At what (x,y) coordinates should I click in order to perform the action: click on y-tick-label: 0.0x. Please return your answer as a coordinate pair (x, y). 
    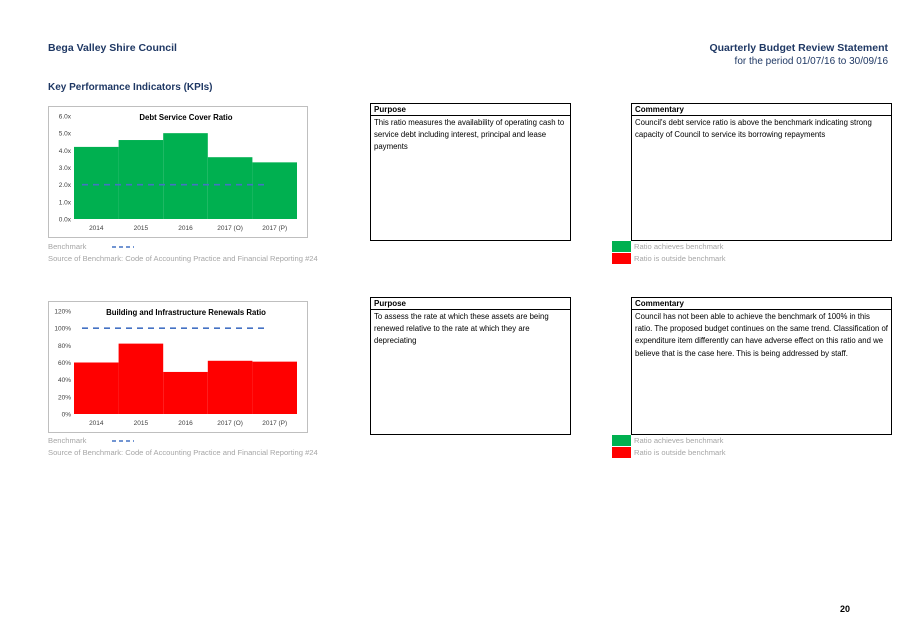
    Looking at the image, I should click on (65, 220).